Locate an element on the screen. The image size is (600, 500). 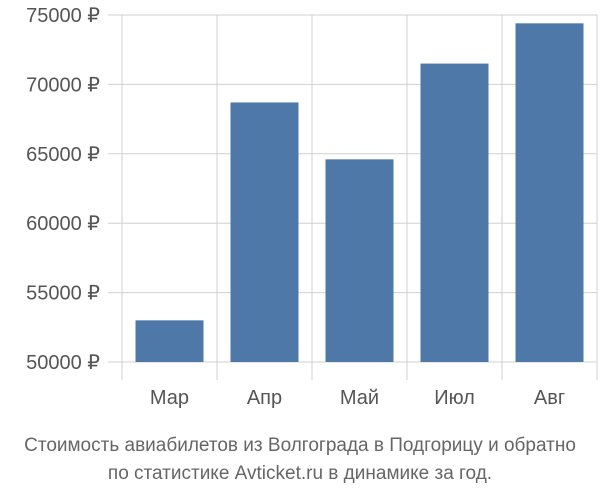
x-tick-label: Май is located at coordinates (359, 398).